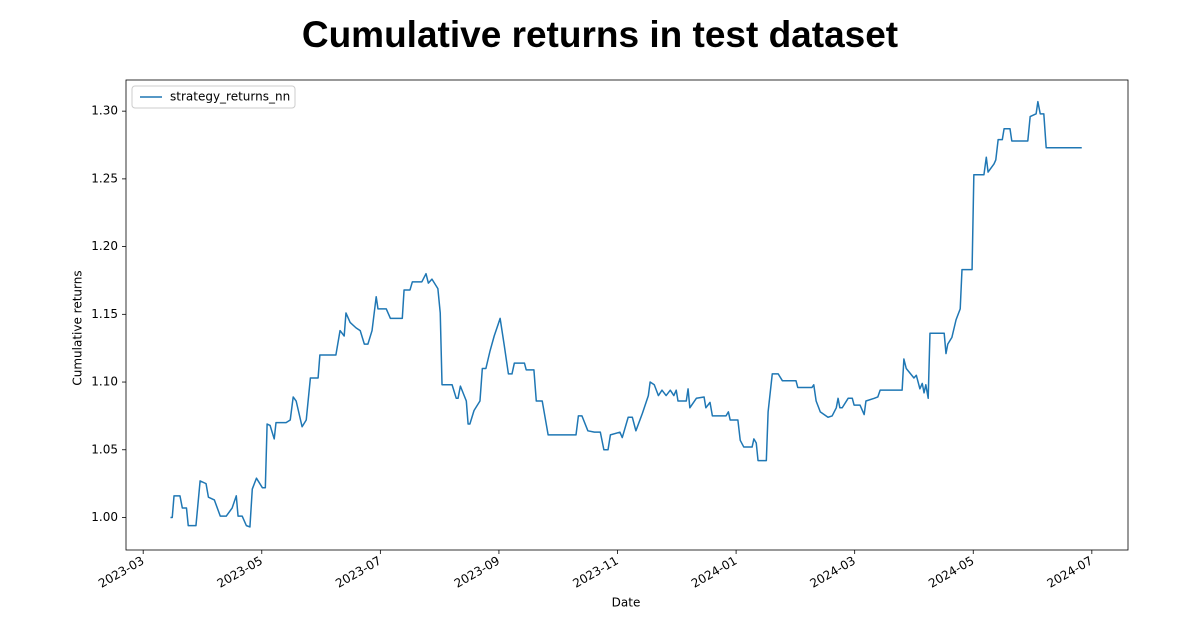 Image resolution: width=1200 pixels, height=636 pixels. I want to click on y-tick-label: 1.30, so click(104, 111).